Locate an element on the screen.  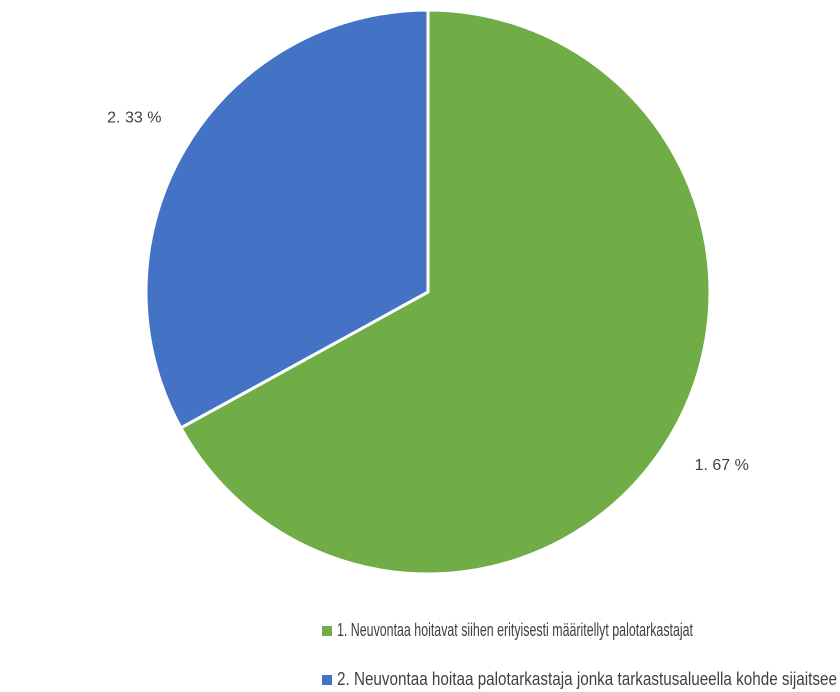
data-label: 2. 33 % is located at coordinates (134, 118).